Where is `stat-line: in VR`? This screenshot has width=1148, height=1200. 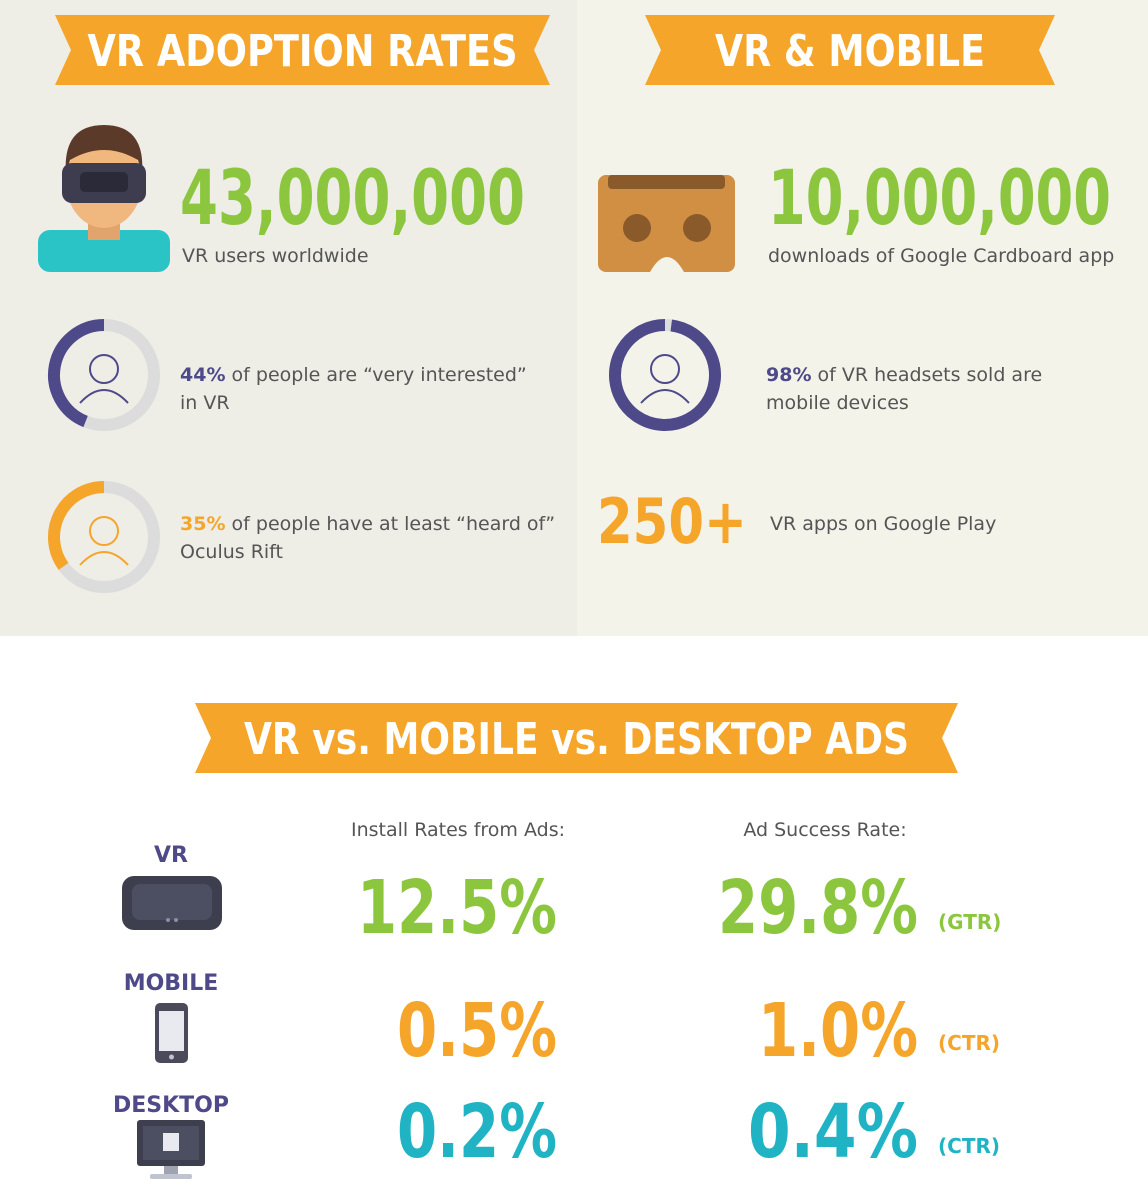
stat-line: in VR is located at coordinates (205, 403).